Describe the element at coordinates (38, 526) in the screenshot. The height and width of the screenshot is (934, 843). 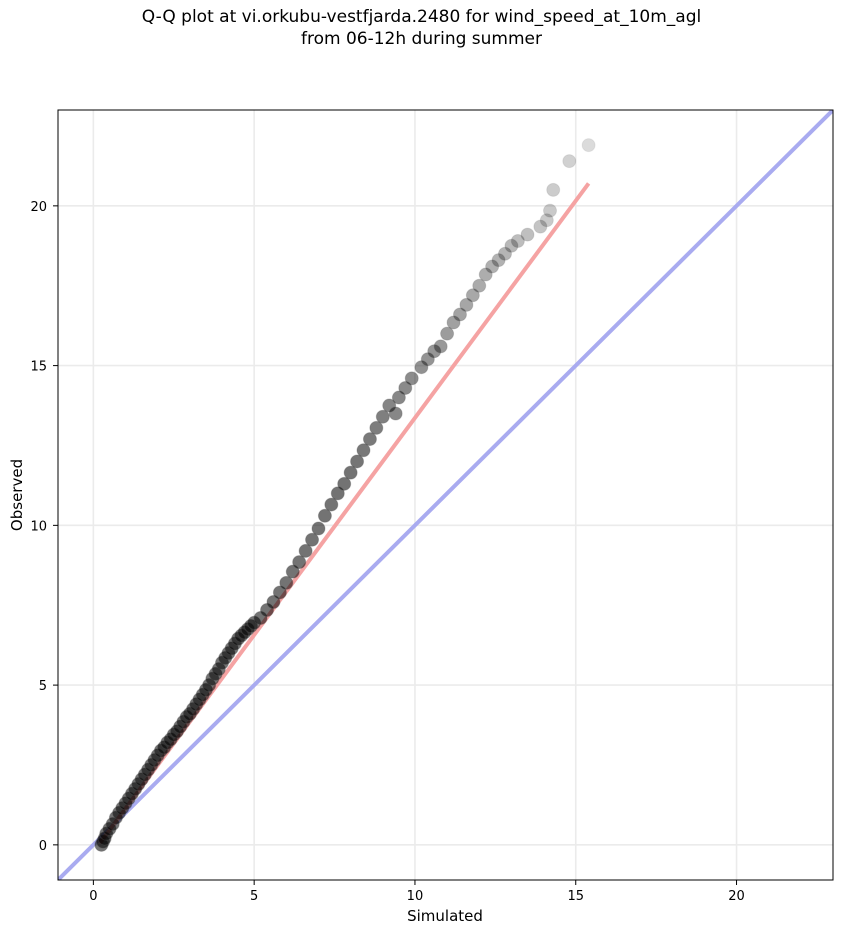
I see `y-tick-label: 10` at that location.